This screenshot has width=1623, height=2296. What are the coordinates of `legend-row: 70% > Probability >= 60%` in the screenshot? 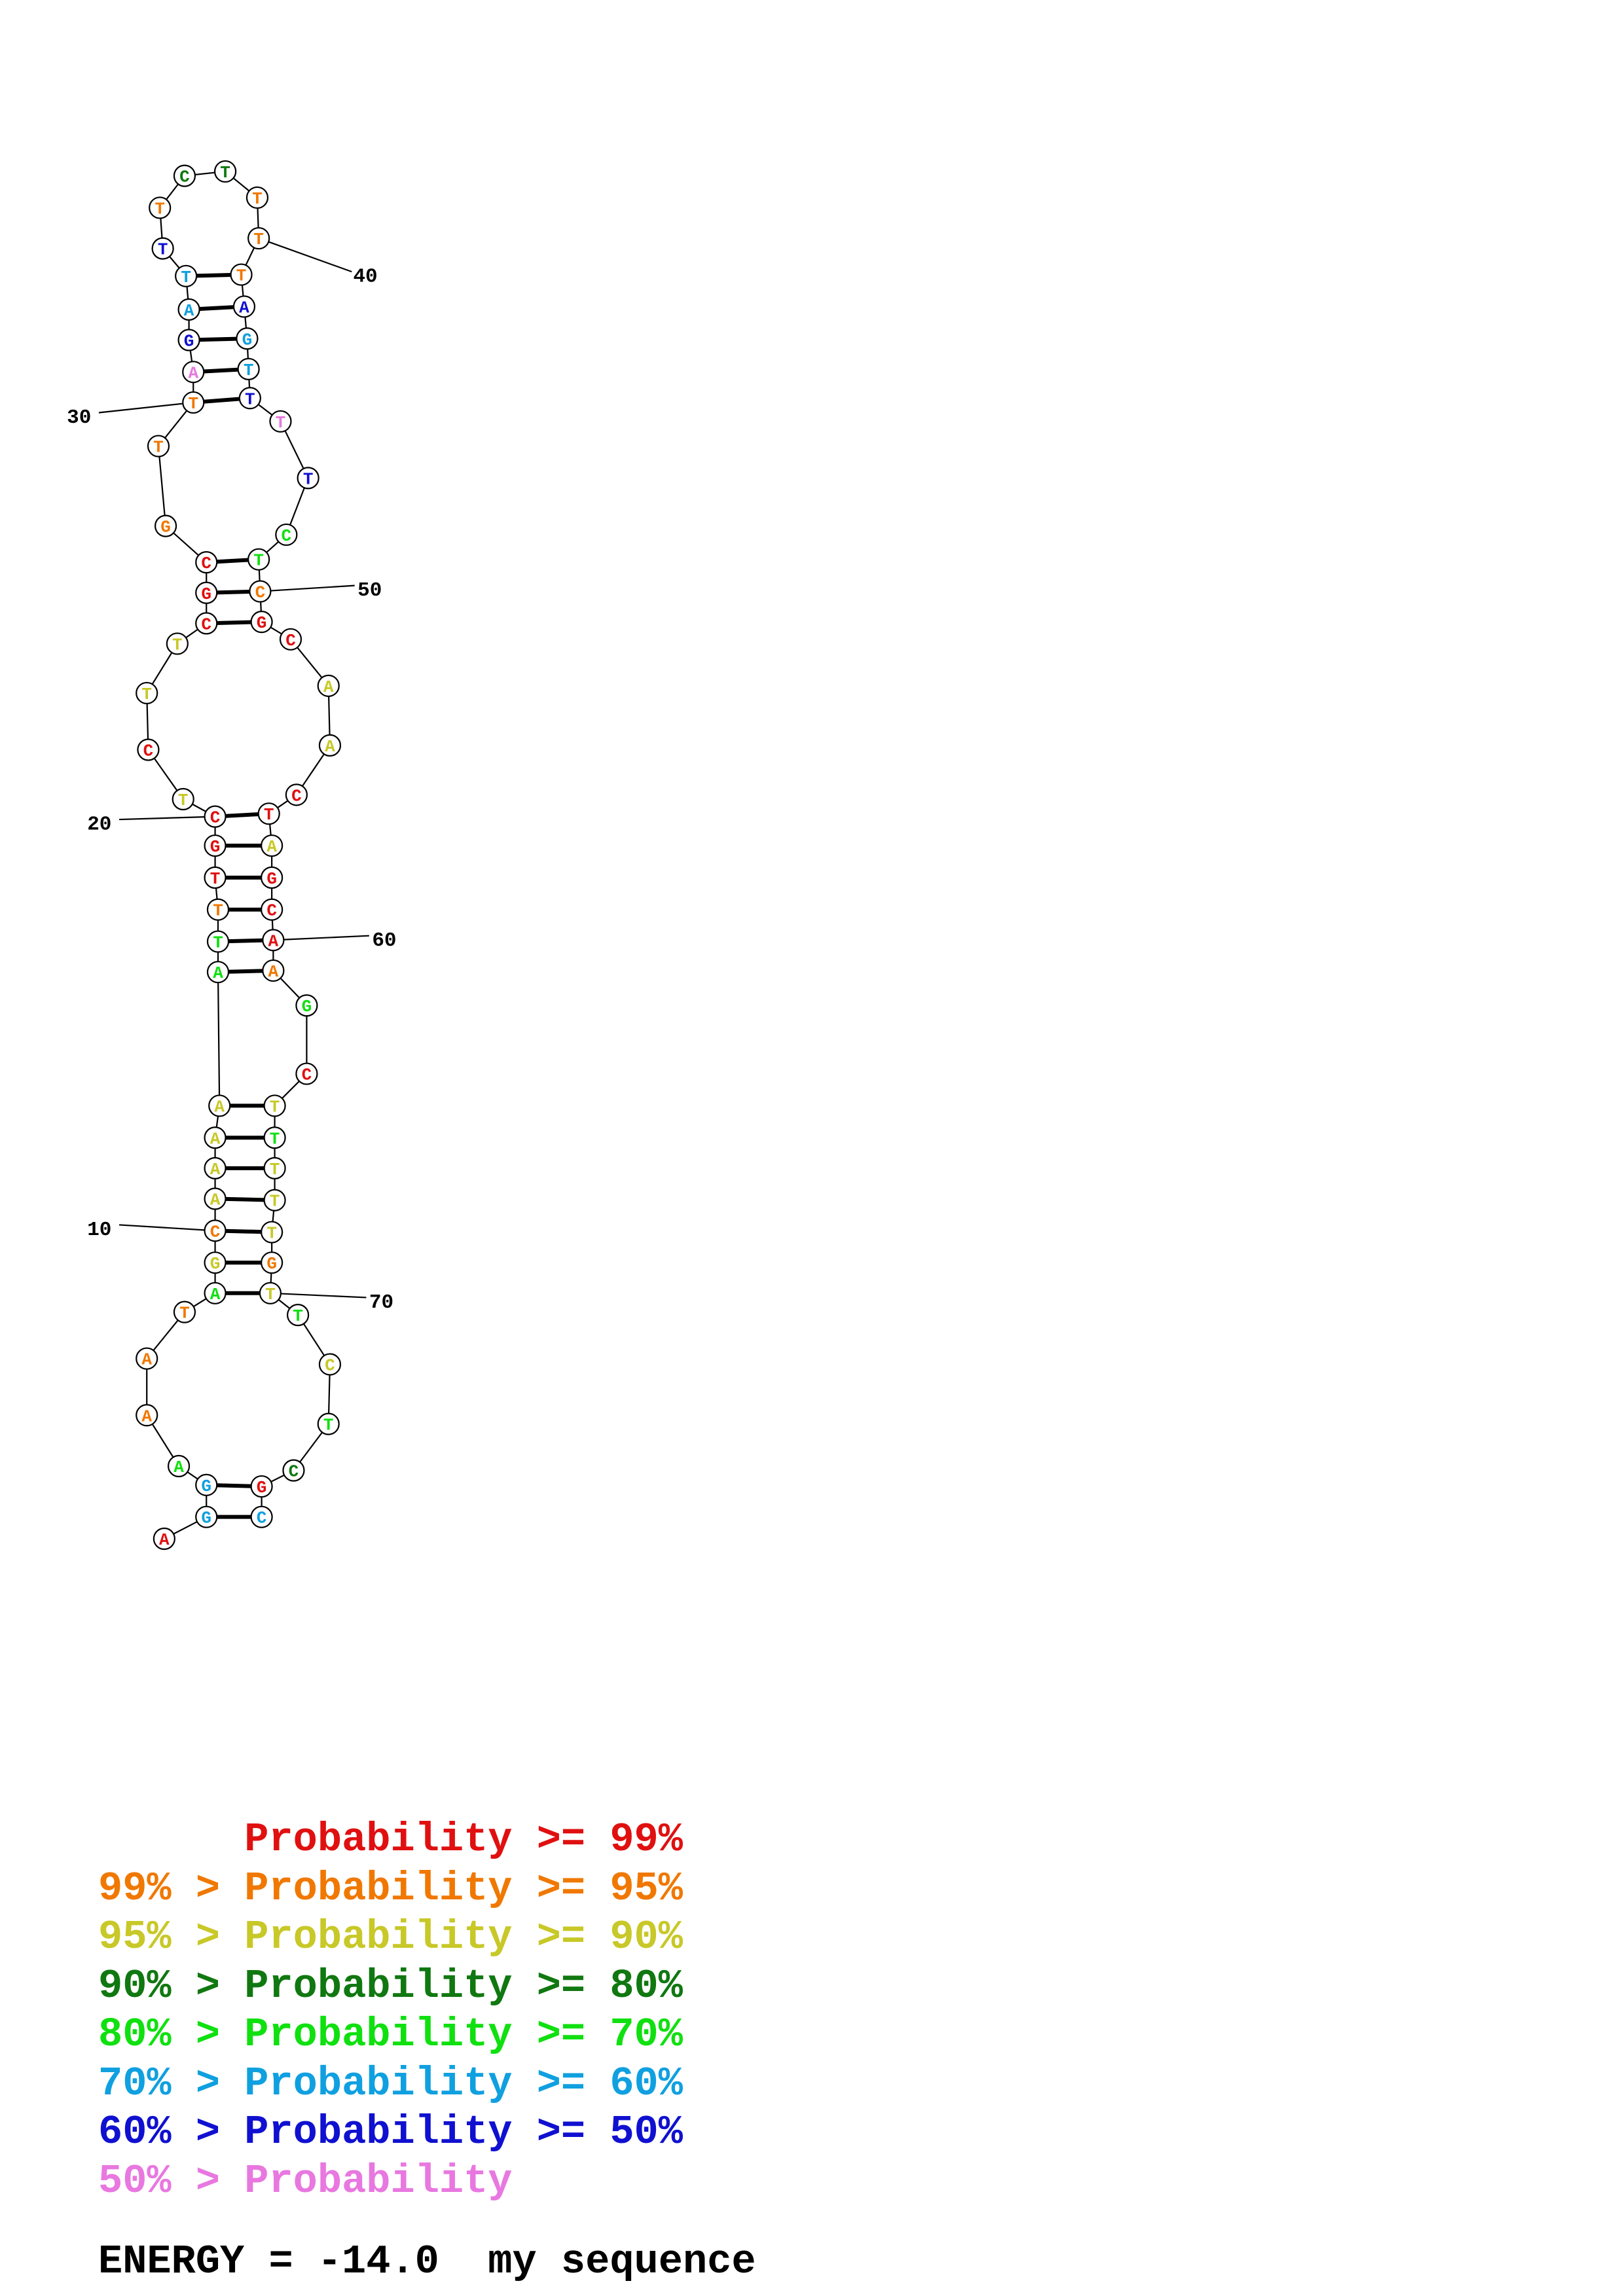 It's located at (390, 2083).